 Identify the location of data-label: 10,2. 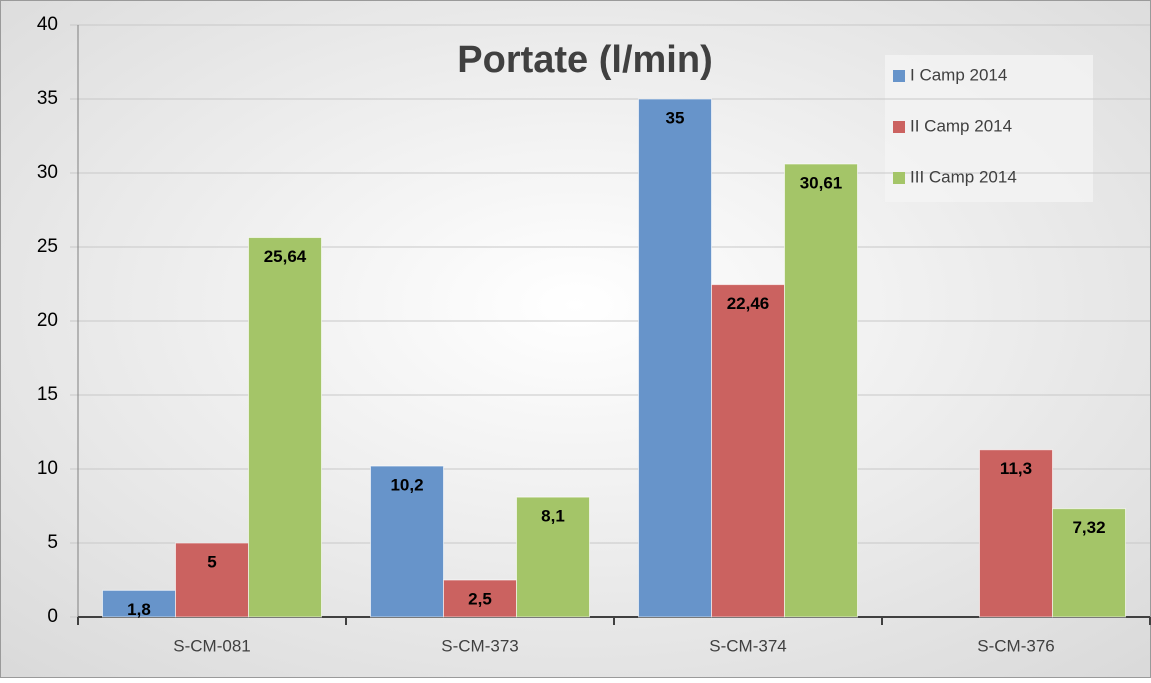
(406, 485).